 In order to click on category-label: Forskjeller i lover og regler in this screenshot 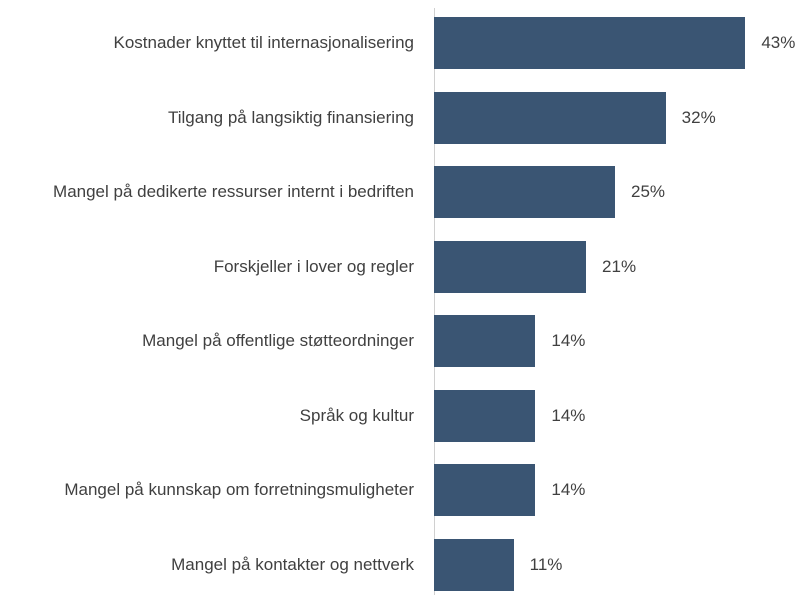, I will do `click(314, 267)`.